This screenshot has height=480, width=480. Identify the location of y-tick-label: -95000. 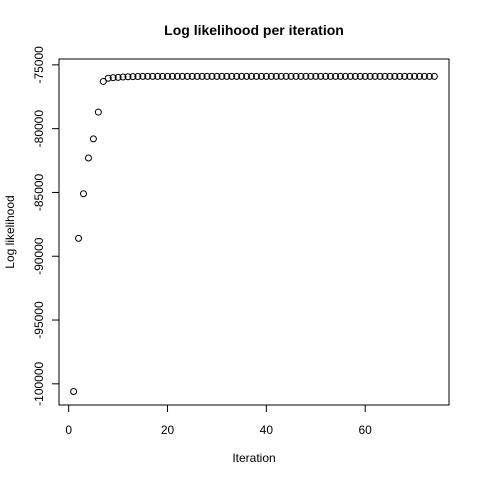
(39, 320).